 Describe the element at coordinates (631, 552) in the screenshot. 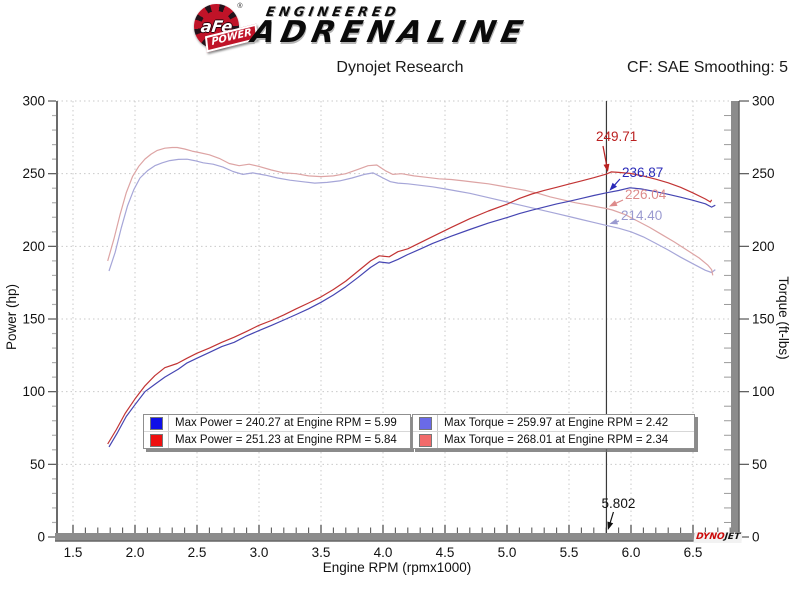

I see `x-axis-tick-label: 6.0` at that location.